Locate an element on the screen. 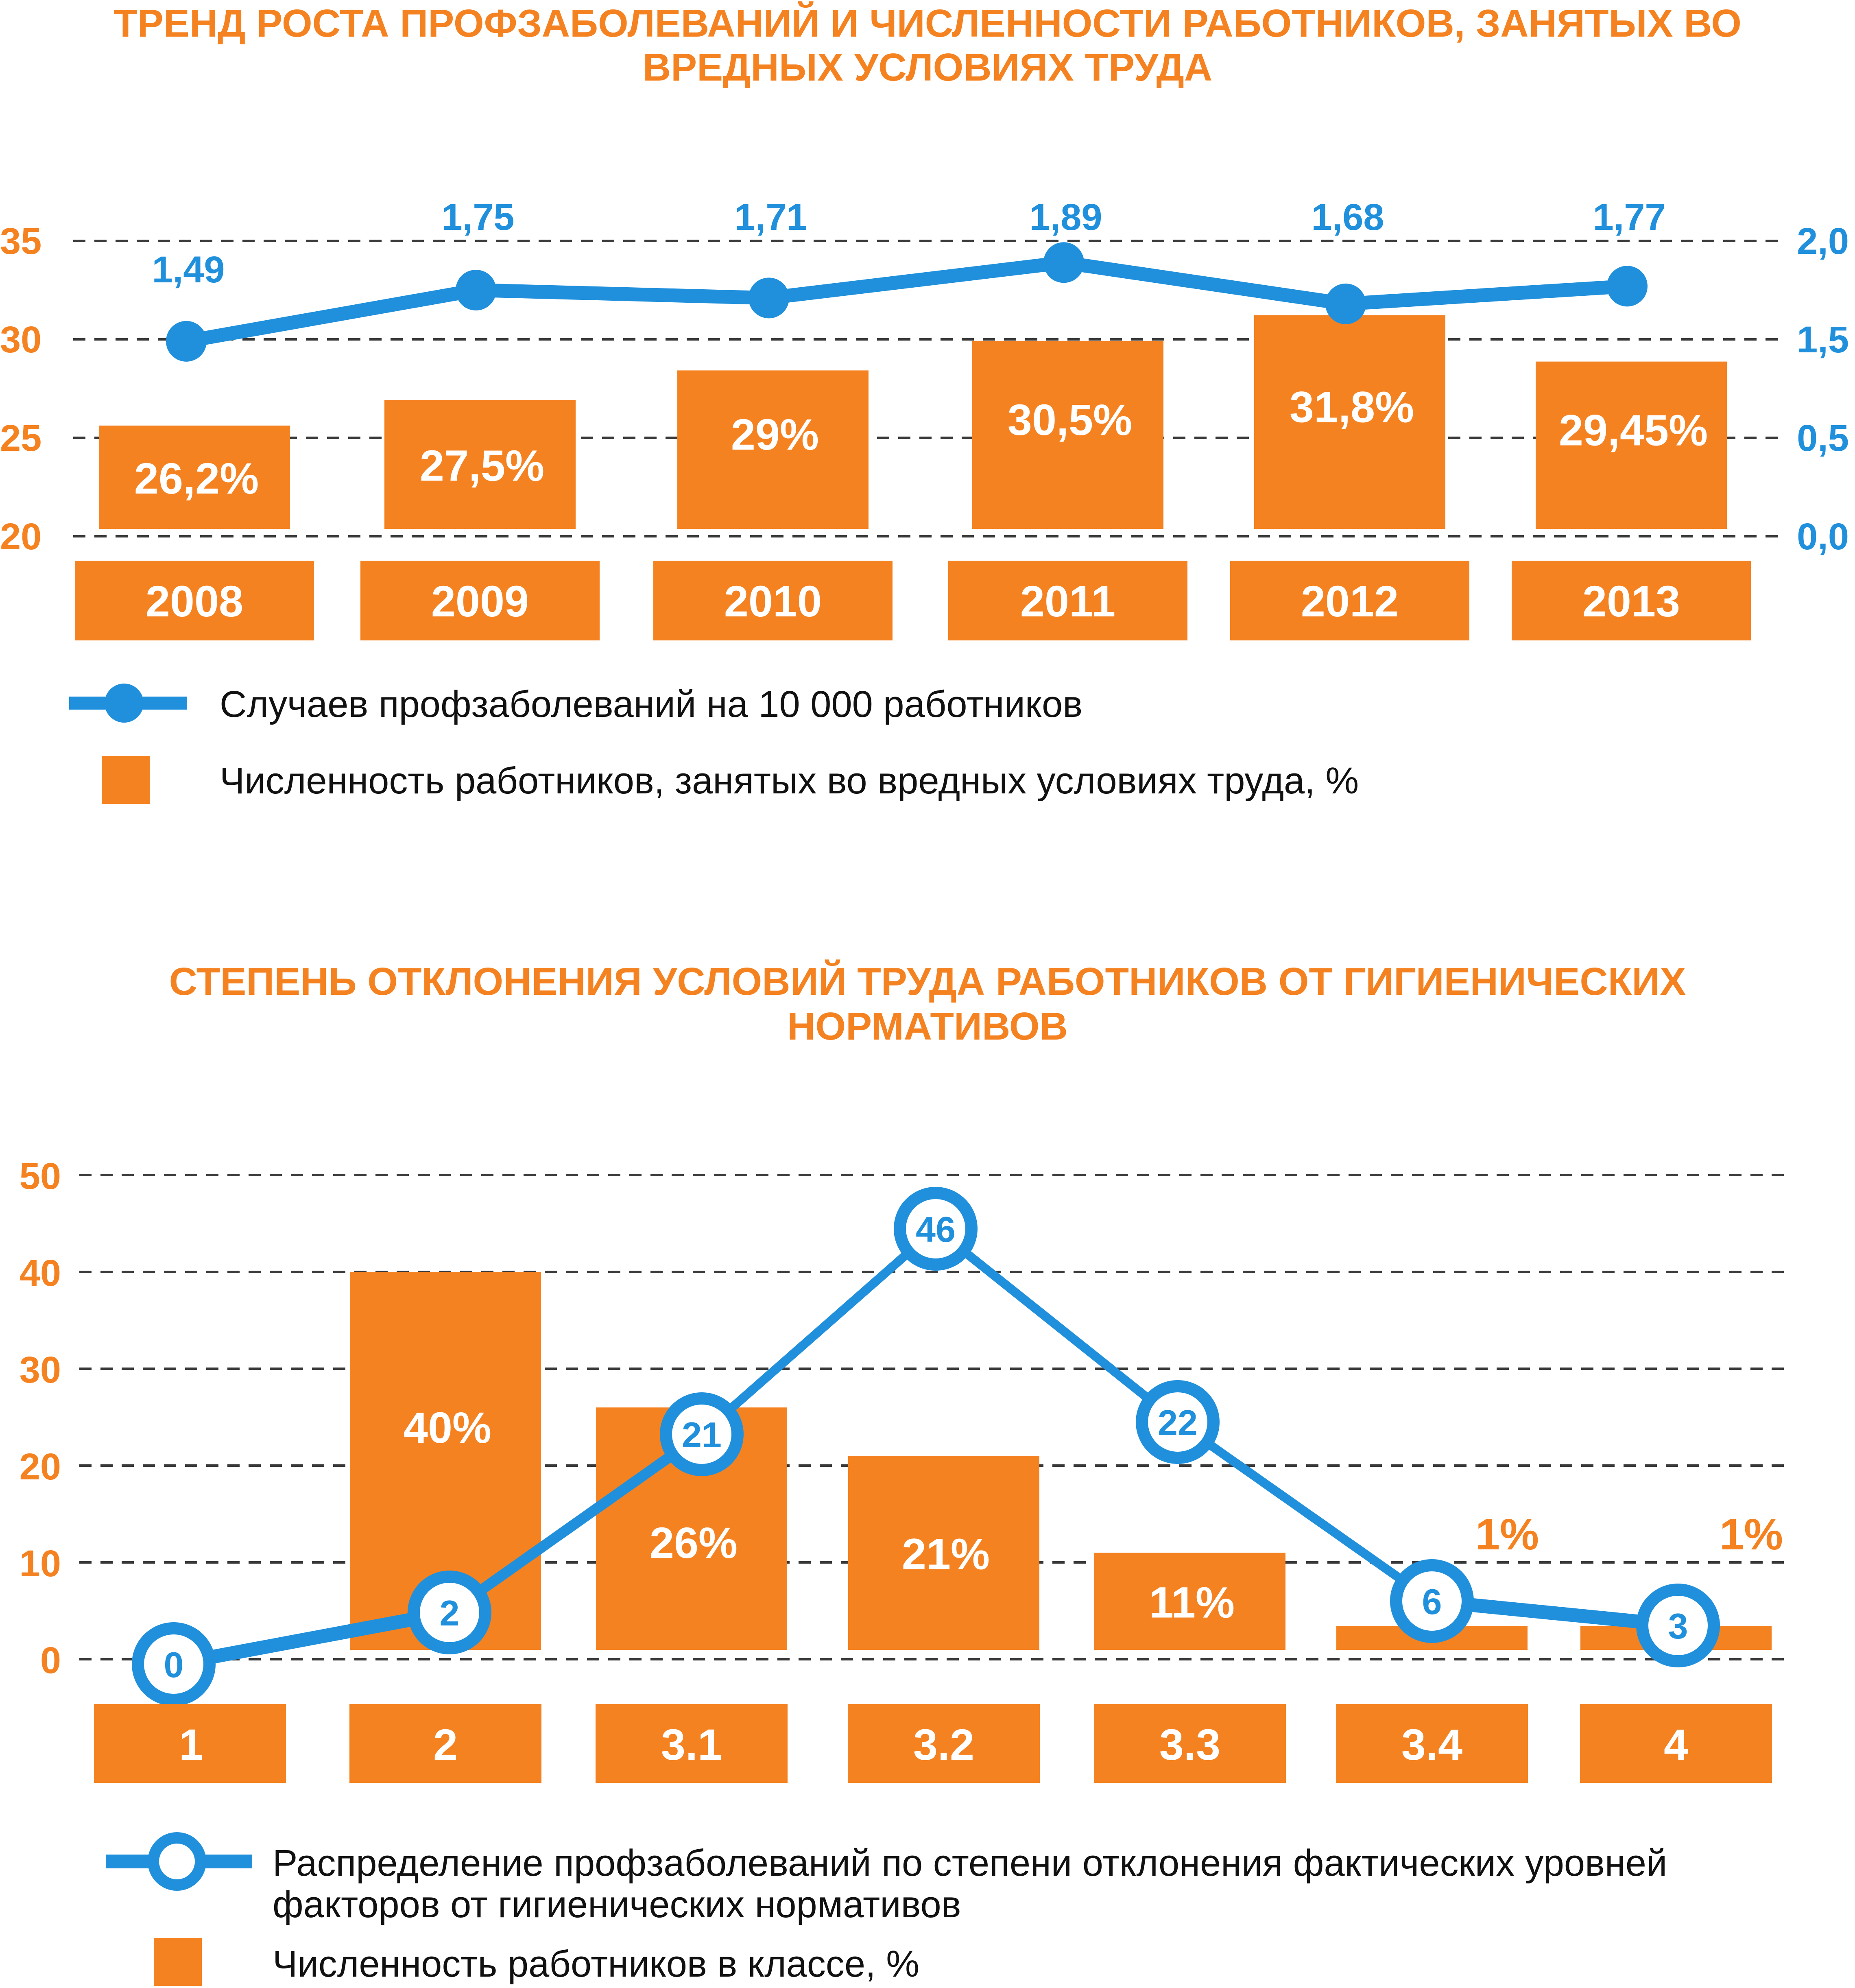 The image size is (1855, 1988). line-point-label: 1,77 is located at coordinates (1629, 217).